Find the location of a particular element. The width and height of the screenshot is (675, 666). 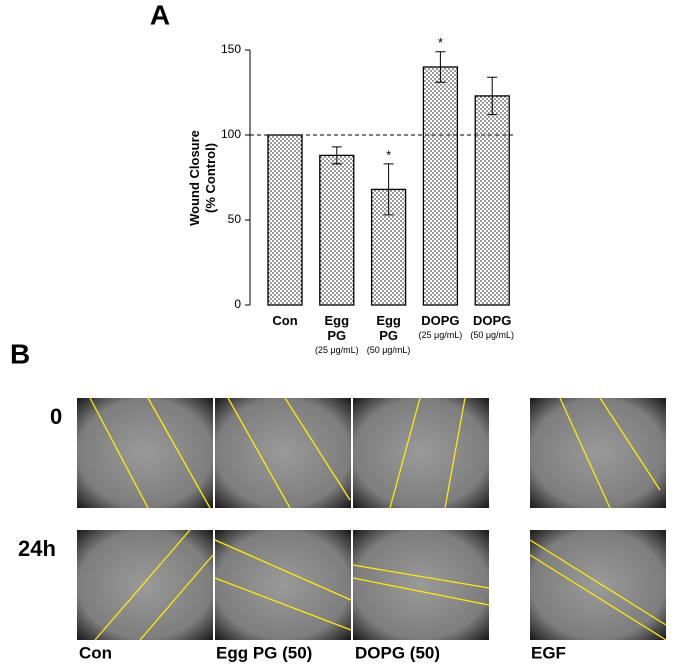

x-tick-label: Egg PG (50 μg/mL) is located at coordinates (389, 334).